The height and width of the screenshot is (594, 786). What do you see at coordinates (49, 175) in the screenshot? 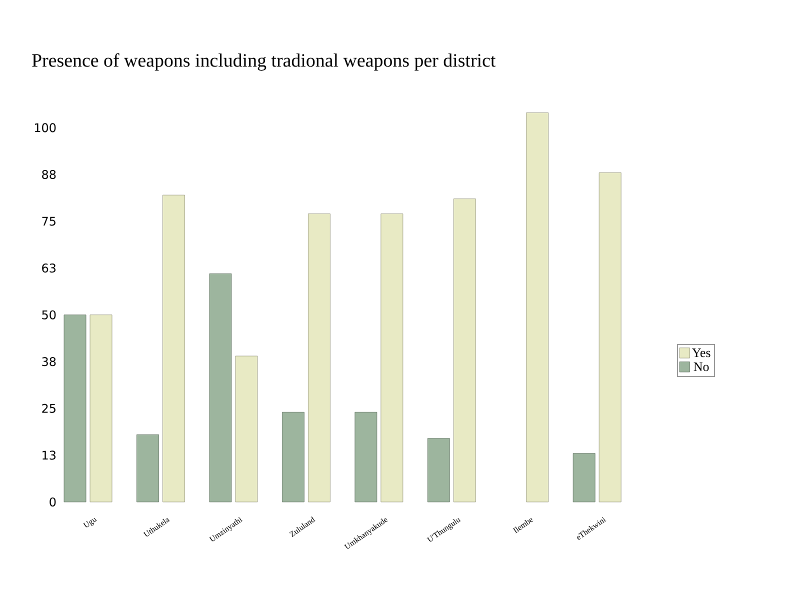
I see `y-tick-label: 88` at bounding box center [49, 175].